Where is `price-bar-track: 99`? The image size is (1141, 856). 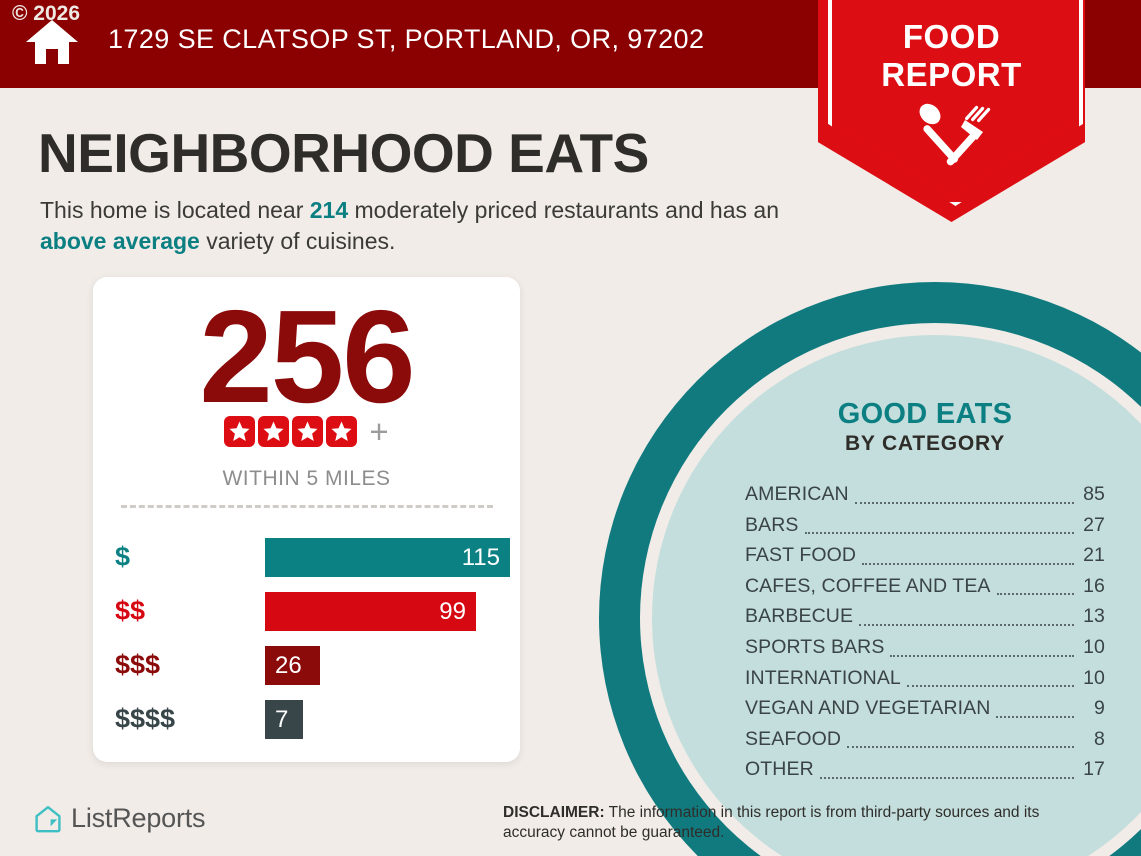
price-bar-track: 99 is located at coordinates (370, 611).